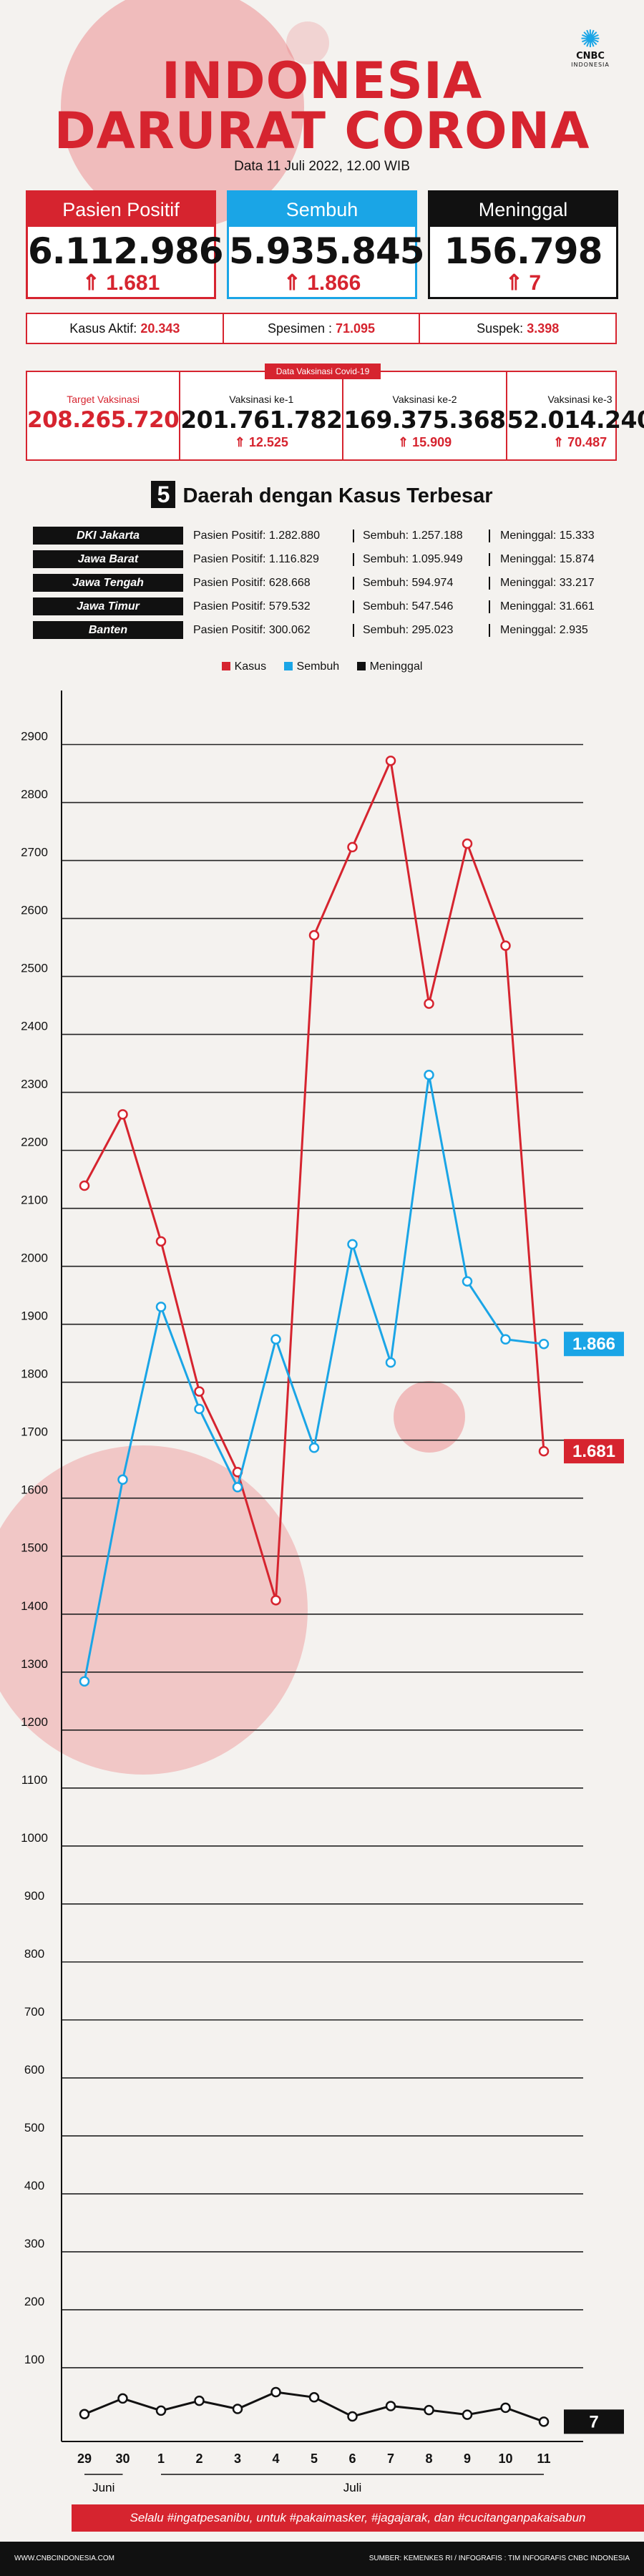 The width and height of the screenshot is (644, 2576). Describe the element at coordinates (262, 415) in the screenshot. I see `vaksinasi-1: Vaksinasi ke-1 201.761.782 ⇑ 12.525` at that location.